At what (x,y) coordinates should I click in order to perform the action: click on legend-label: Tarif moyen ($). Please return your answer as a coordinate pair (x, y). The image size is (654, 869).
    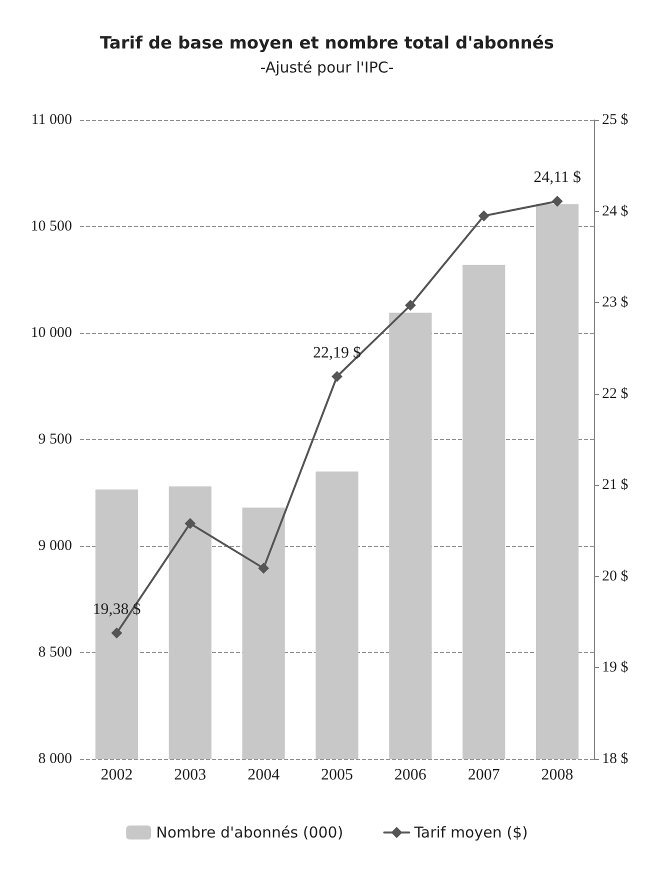
    Looking at the image, I should click on (470, 833).